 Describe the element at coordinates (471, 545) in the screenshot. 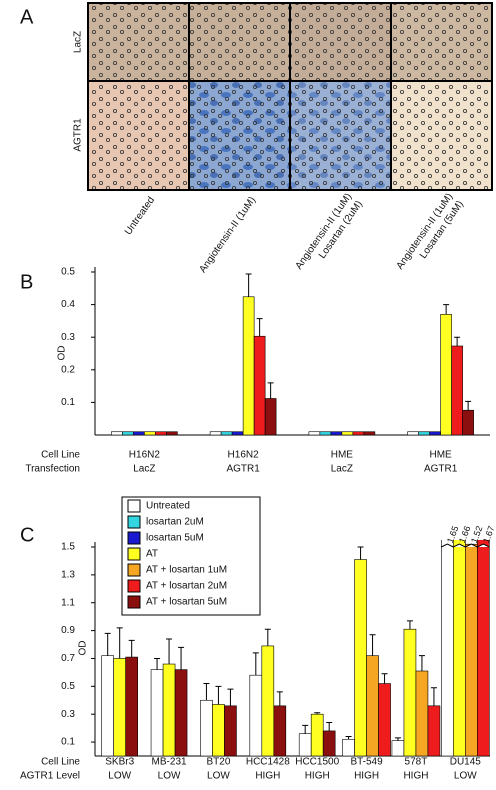

I see `break-mark` at that location.